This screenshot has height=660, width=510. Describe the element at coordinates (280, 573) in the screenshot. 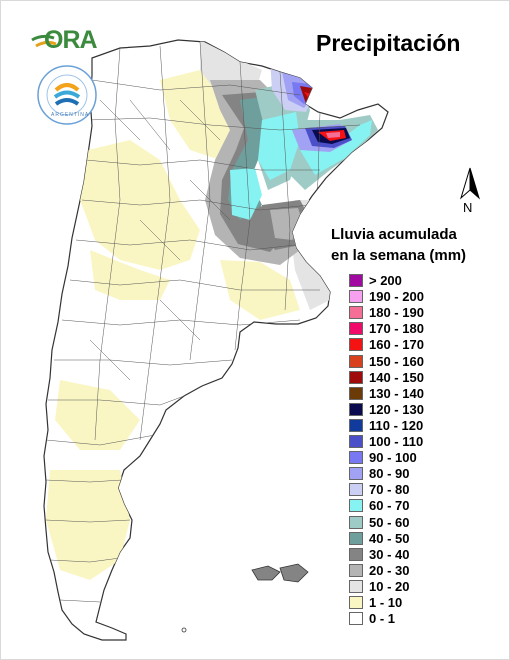

I see `malvinas-islands` at that location.